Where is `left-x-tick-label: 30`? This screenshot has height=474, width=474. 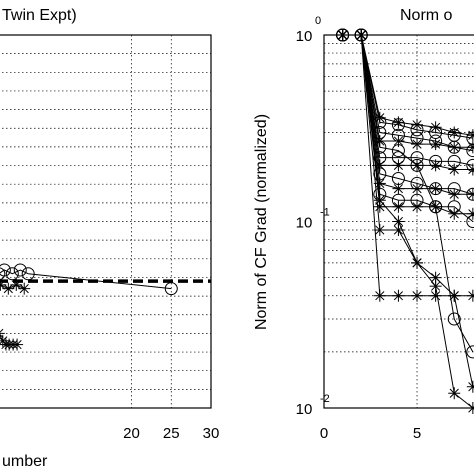
left-x-tick-label: 30 is located at coordinates (211, 433).